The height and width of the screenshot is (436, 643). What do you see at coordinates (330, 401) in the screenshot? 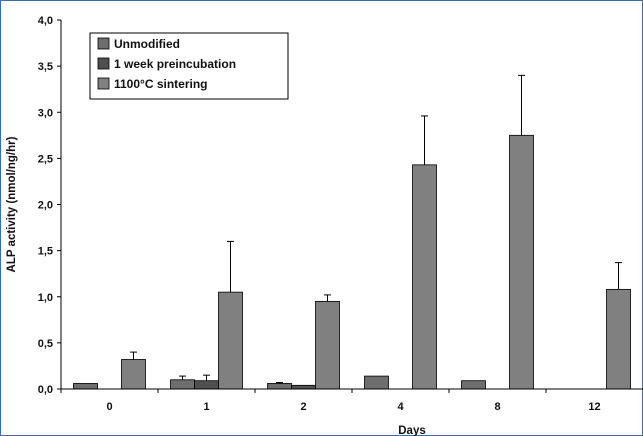
I see `x-axis-ticks: 0 1 2 4 8 12` at bounding box center [330, 401].